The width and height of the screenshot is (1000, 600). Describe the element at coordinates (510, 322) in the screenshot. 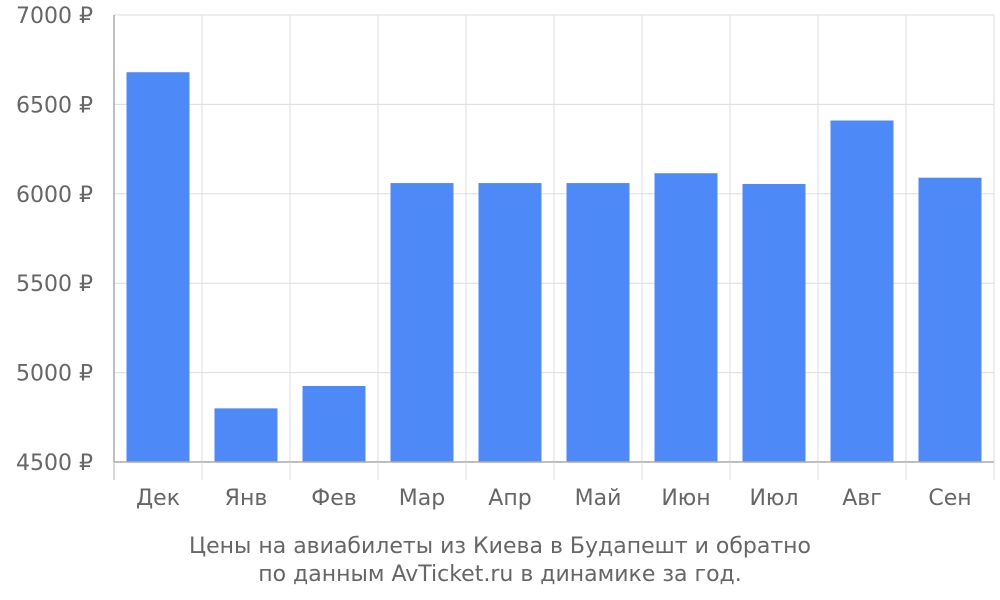

I see `bar-Апр` at that location.